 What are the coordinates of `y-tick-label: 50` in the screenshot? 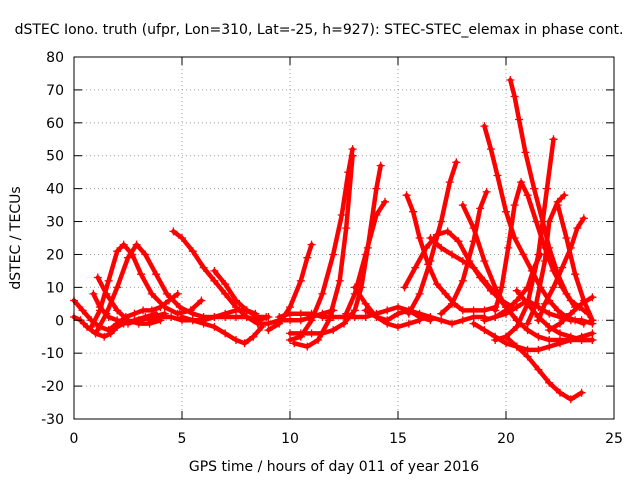 It's located at (55, 157).